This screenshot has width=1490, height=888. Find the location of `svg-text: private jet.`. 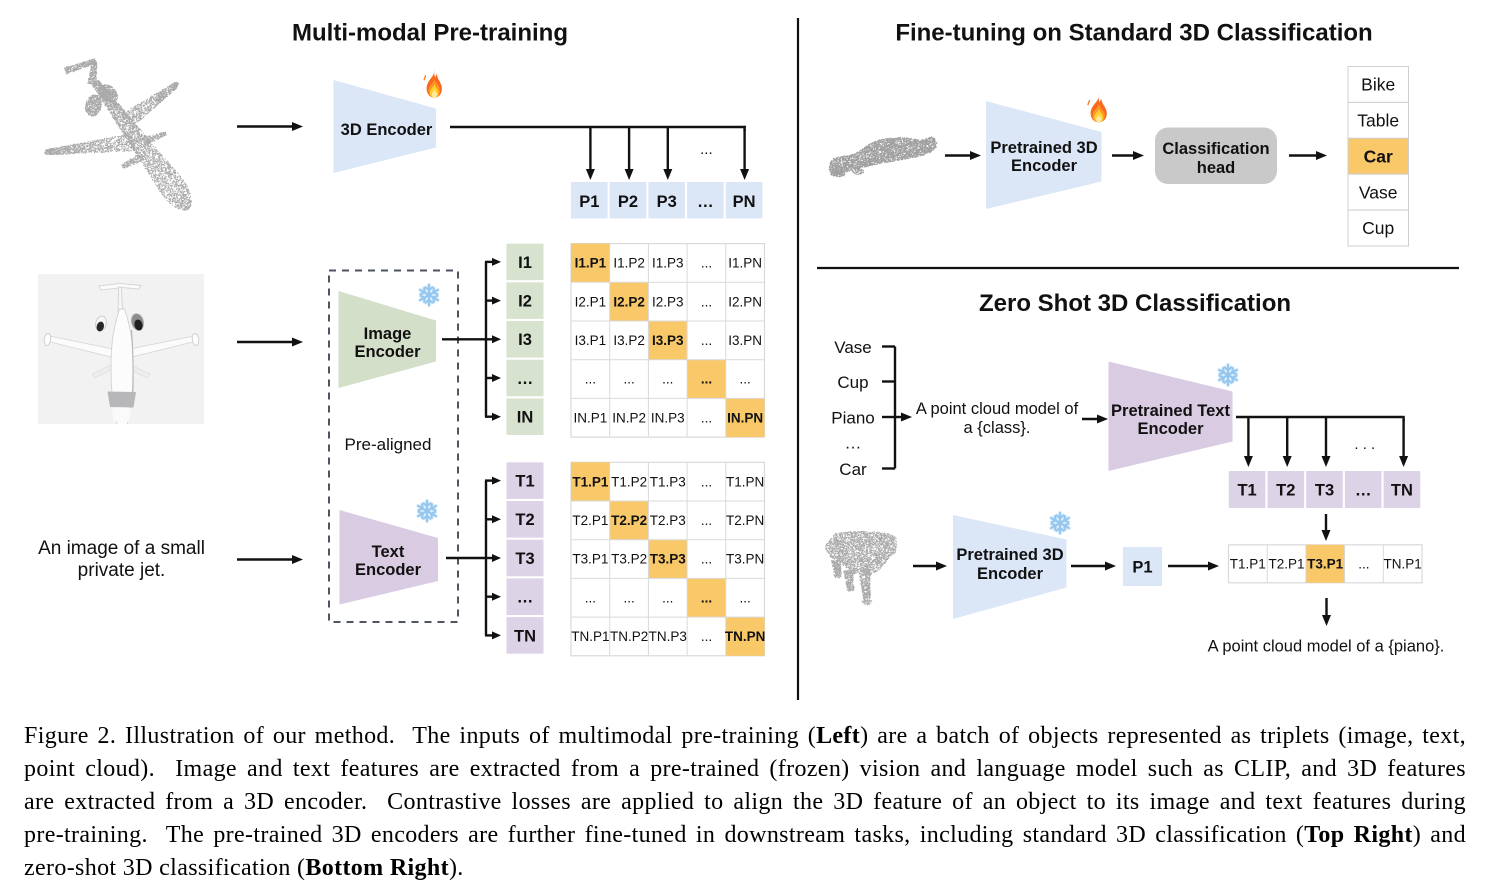

svg-text: private jet. is located at coordinates (122, 570).